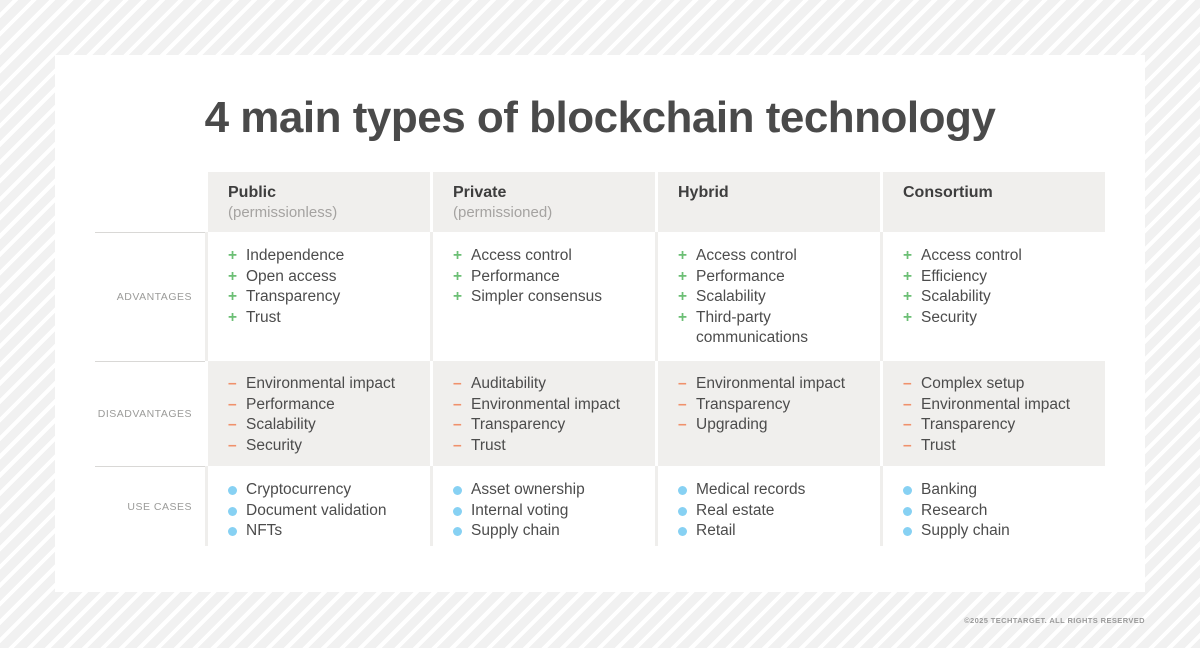 The image size is (1200, 648). What do you see at coordinates (735, 510) in the screenshot?
I see `list-item-text: Real estate` at bounding box center [735, 510].